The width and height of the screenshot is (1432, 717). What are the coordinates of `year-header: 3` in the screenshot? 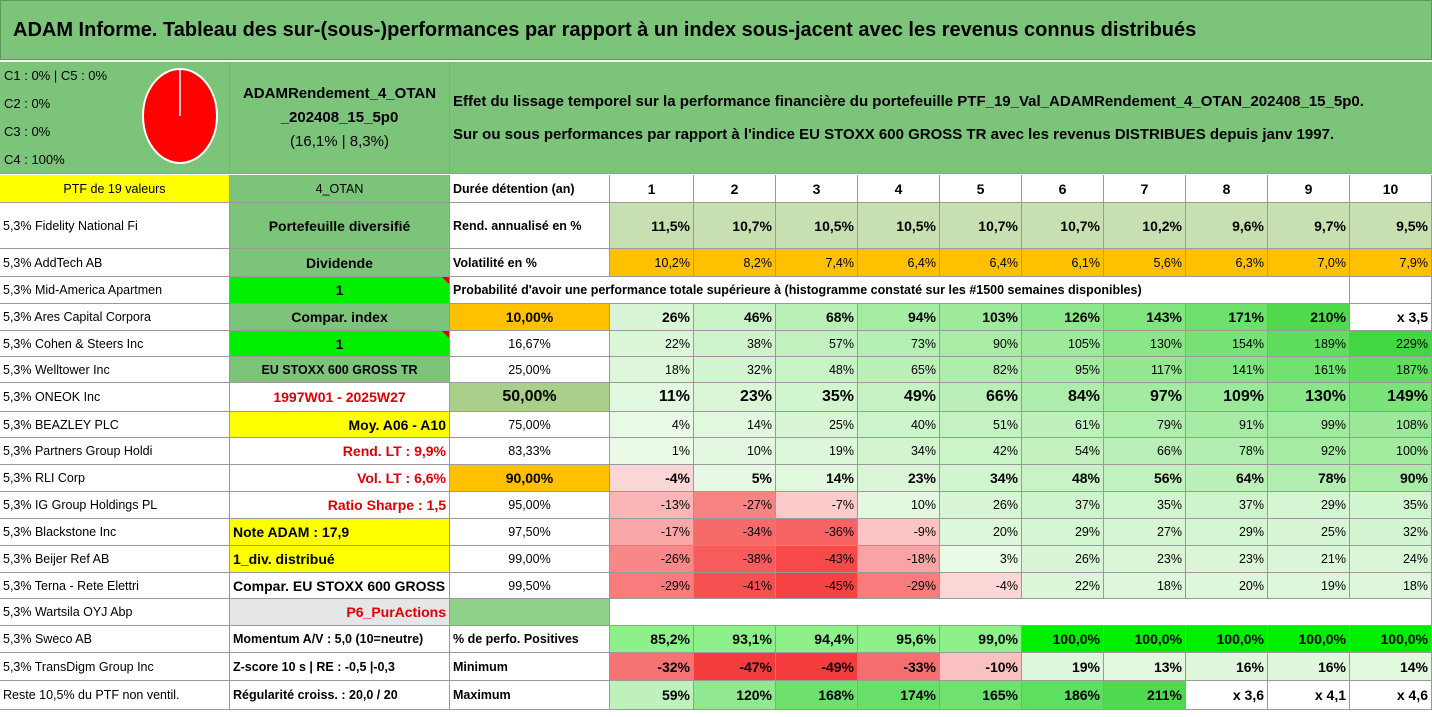 It's located at (817, 189).